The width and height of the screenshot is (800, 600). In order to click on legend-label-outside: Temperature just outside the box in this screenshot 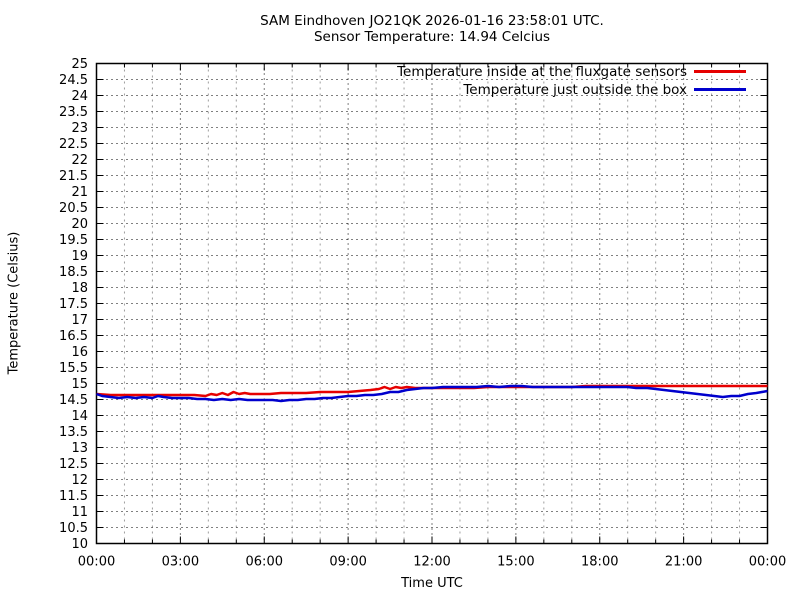, I will do `click(575, 89)`.